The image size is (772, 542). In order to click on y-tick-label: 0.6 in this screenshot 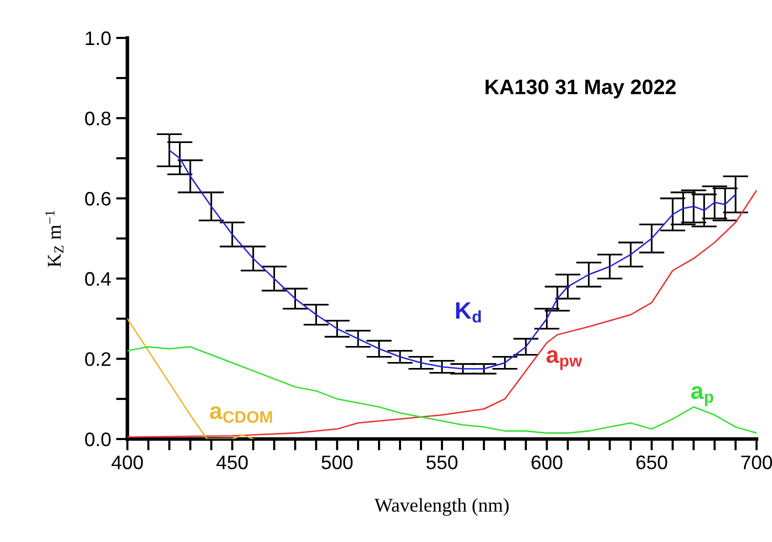, I will do `click(98, 199)`.